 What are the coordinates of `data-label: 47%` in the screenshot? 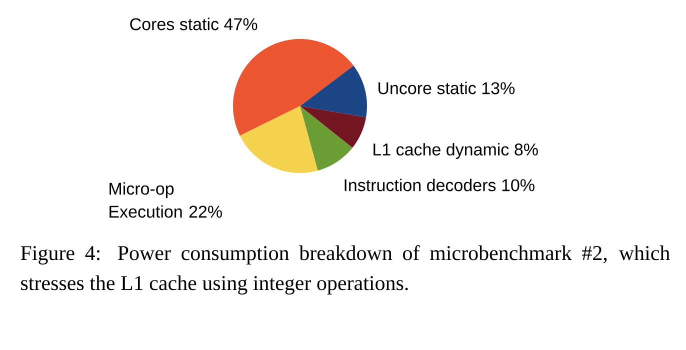 It's located at (241, 24).